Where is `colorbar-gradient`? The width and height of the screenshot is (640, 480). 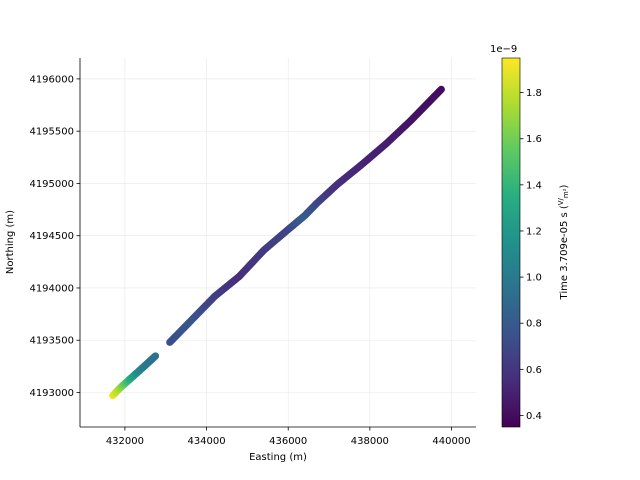 colorbar-gradient is located at coordinates (511, 242).